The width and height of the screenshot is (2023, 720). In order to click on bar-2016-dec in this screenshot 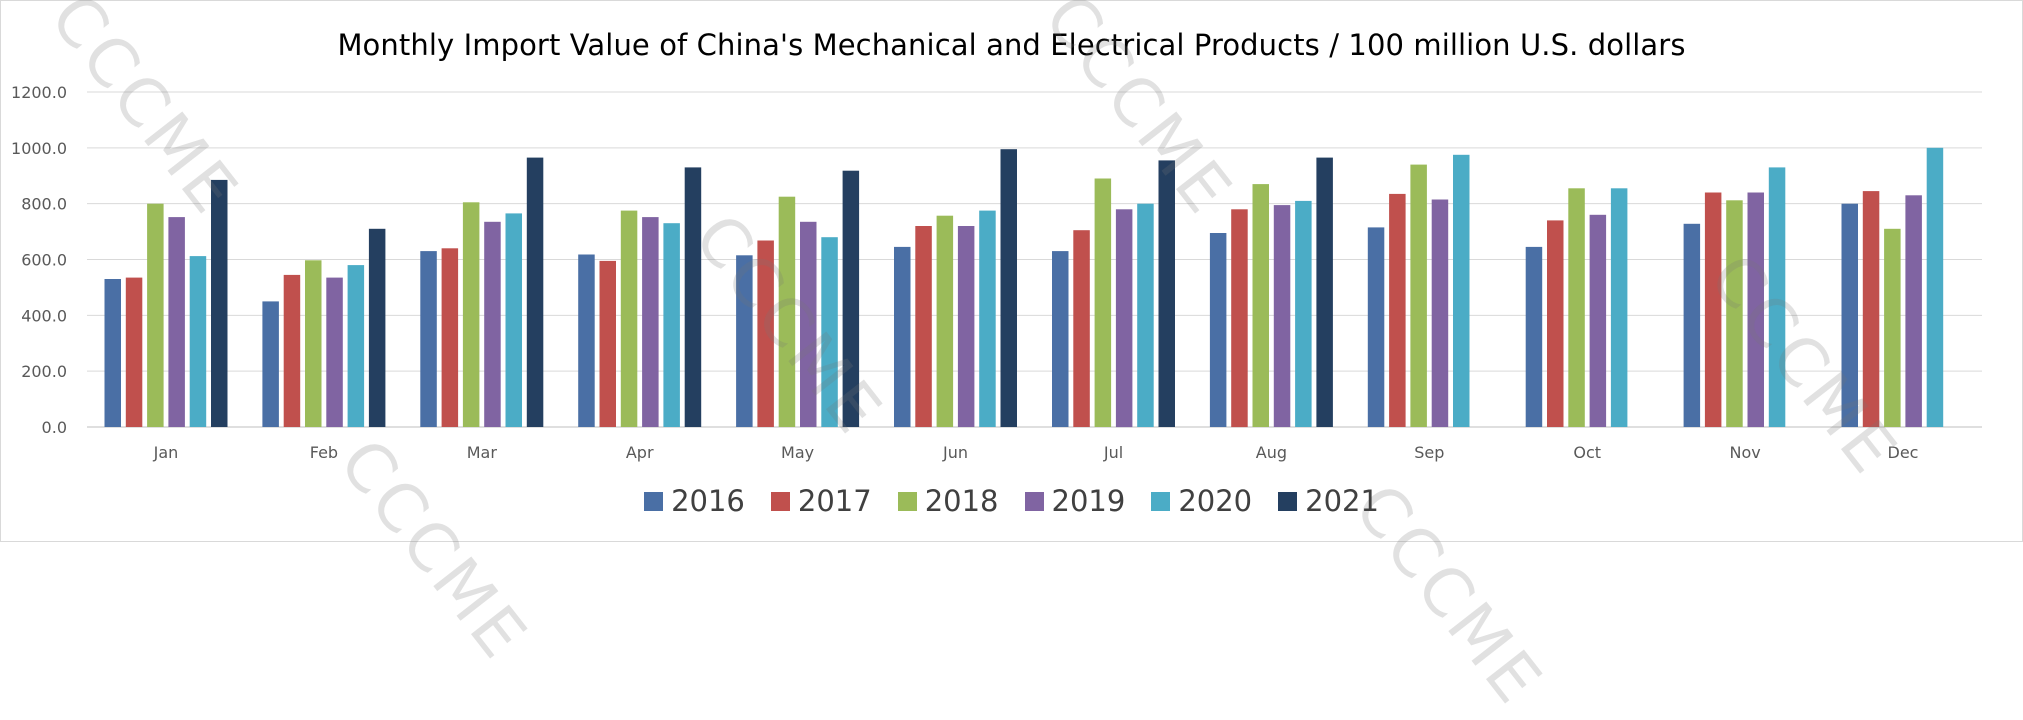, I will do `click(1849, 315)`.